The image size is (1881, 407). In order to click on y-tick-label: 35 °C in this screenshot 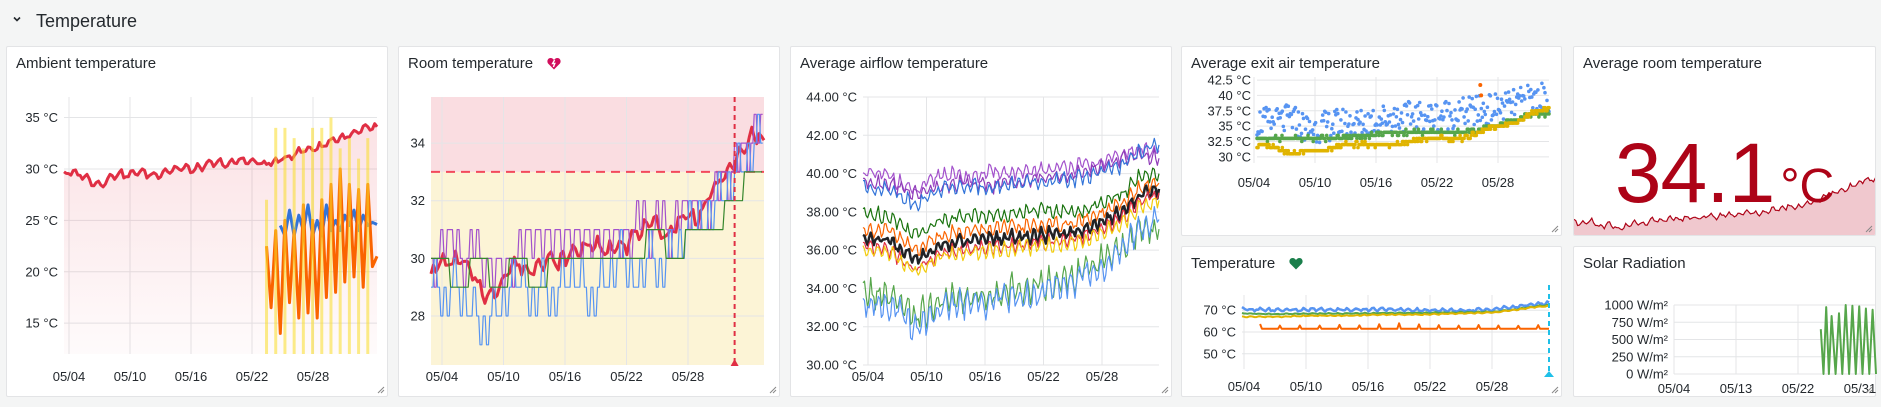, I will do `click(41, 117)`.